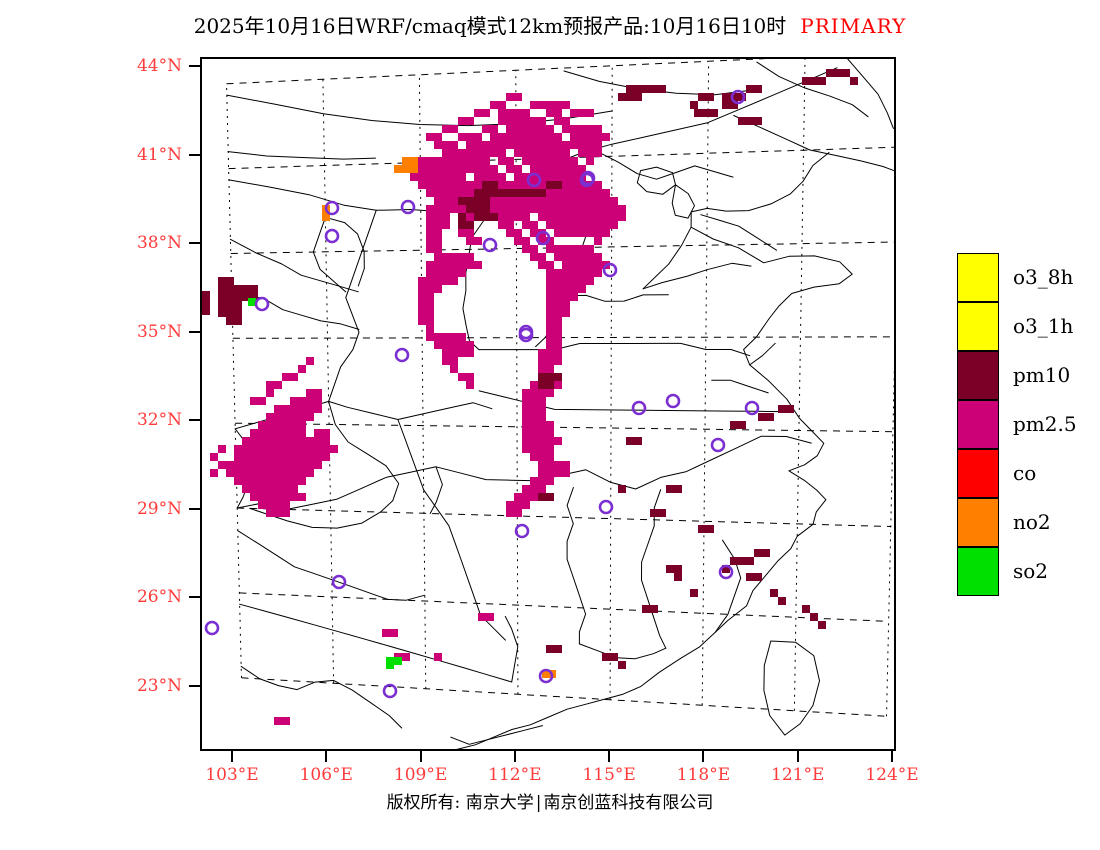 The width and height of the screenshot is (1100, 850). What do you see at coordinates (1017, 473) in the screenshot?
I see `legend-item: co` at bounding box center [1017, 473].